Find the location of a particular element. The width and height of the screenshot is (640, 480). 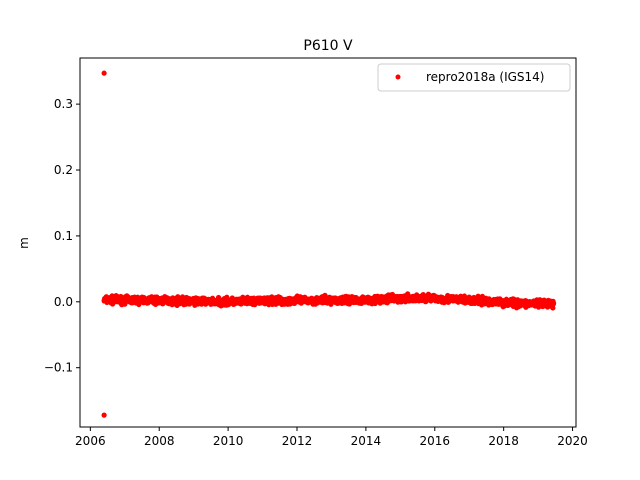

x-tick-label: 2018 is located at coordinates (503, 441).